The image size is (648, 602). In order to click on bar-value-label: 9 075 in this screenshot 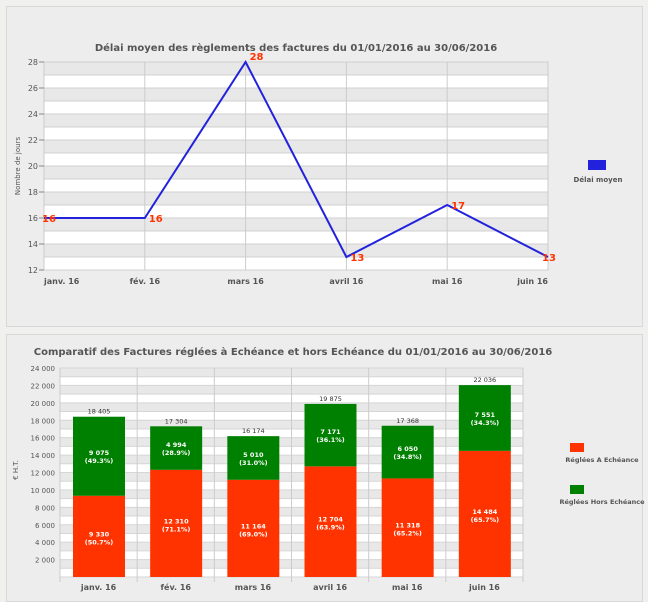, I will do `click(99, 453)`.